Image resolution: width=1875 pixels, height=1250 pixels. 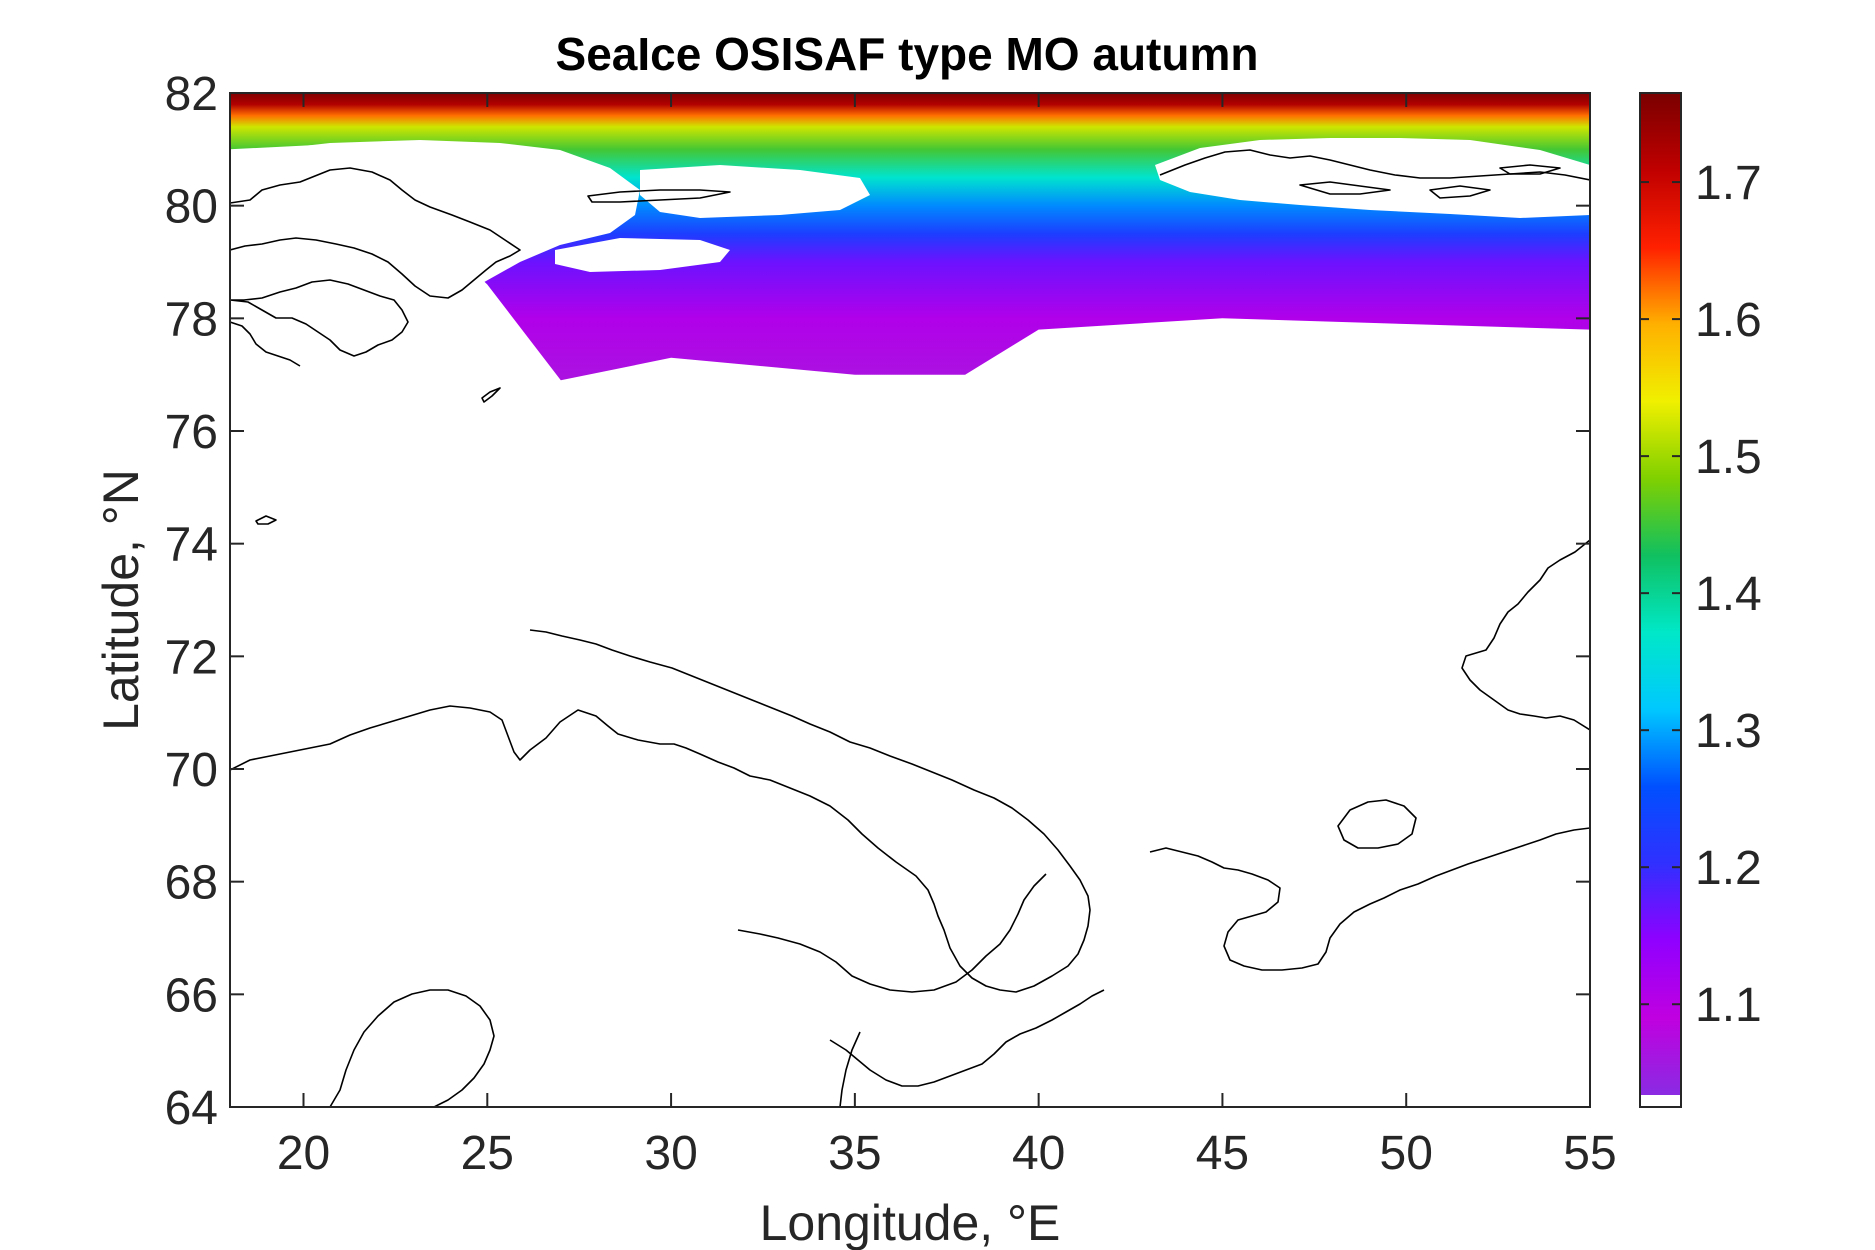 I want to click on colorbar-tick-label: 1.2, so click(x=1728, y=868).